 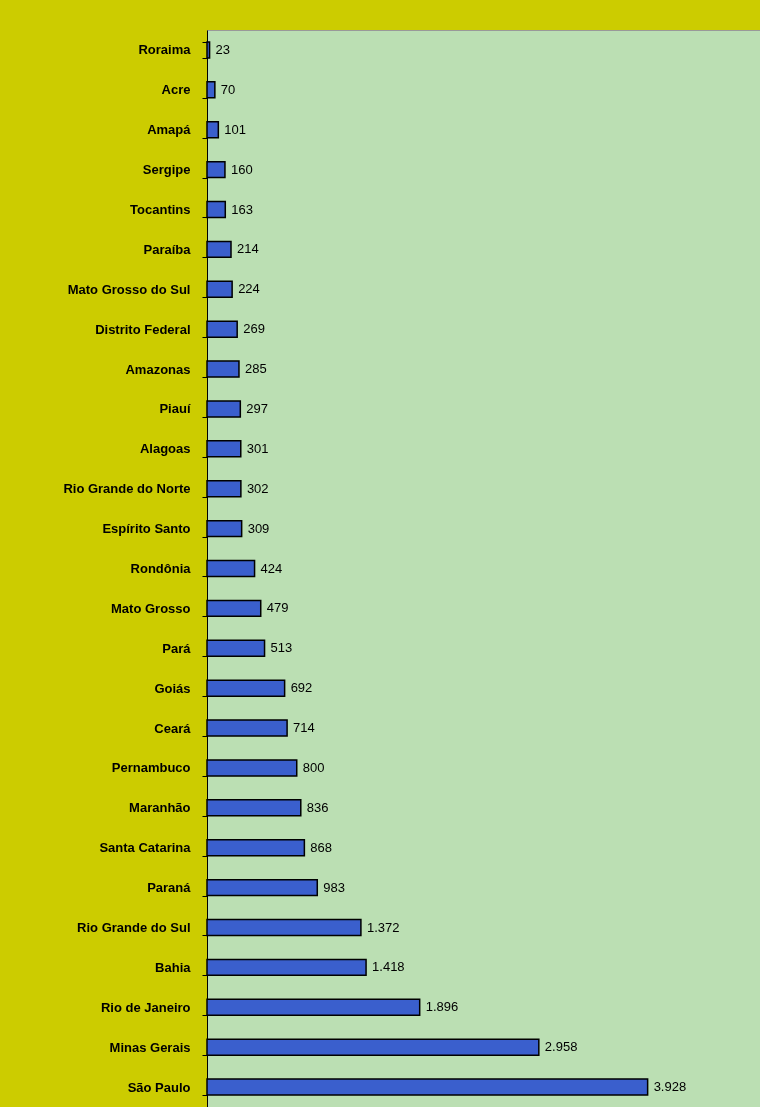 I want to click on data-label: 297, so click(x=257, y=408).